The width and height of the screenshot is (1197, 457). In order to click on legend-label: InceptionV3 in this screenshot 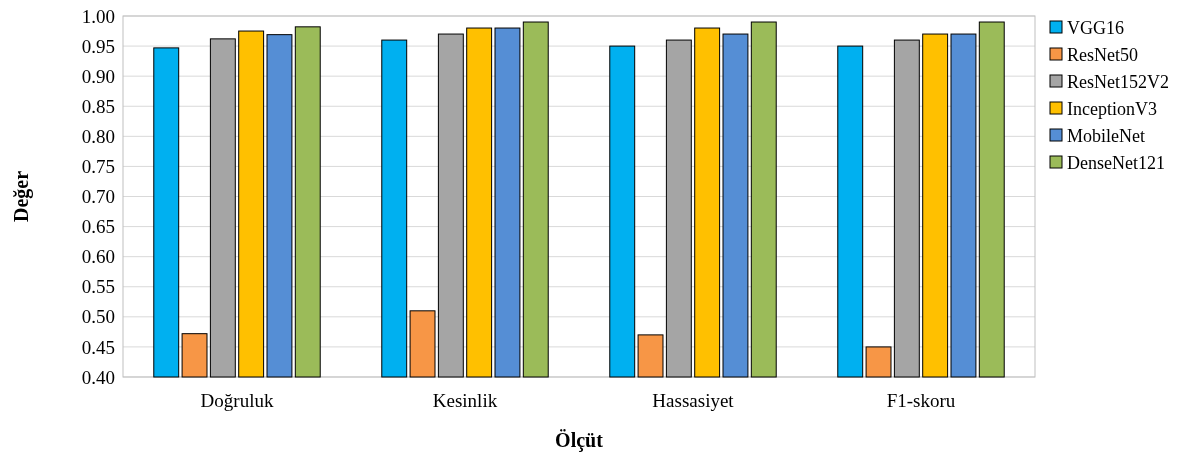, I will do `click(1112, 109)`.